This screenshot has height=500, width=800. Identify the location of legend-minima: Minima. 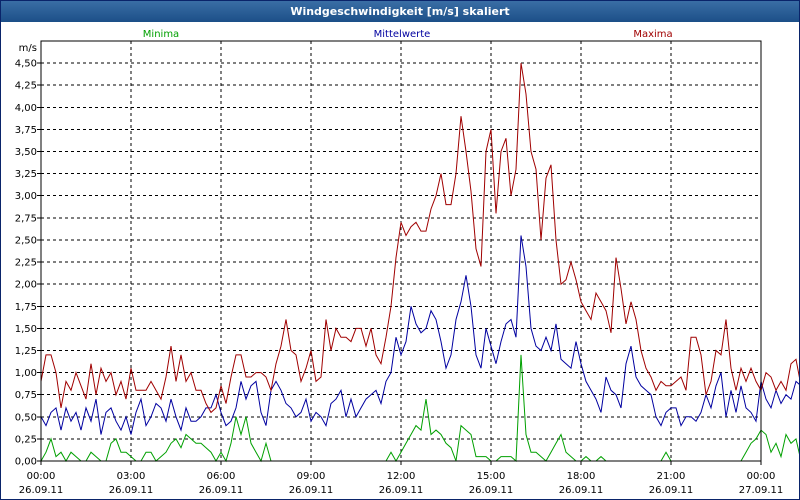
(161, 34).